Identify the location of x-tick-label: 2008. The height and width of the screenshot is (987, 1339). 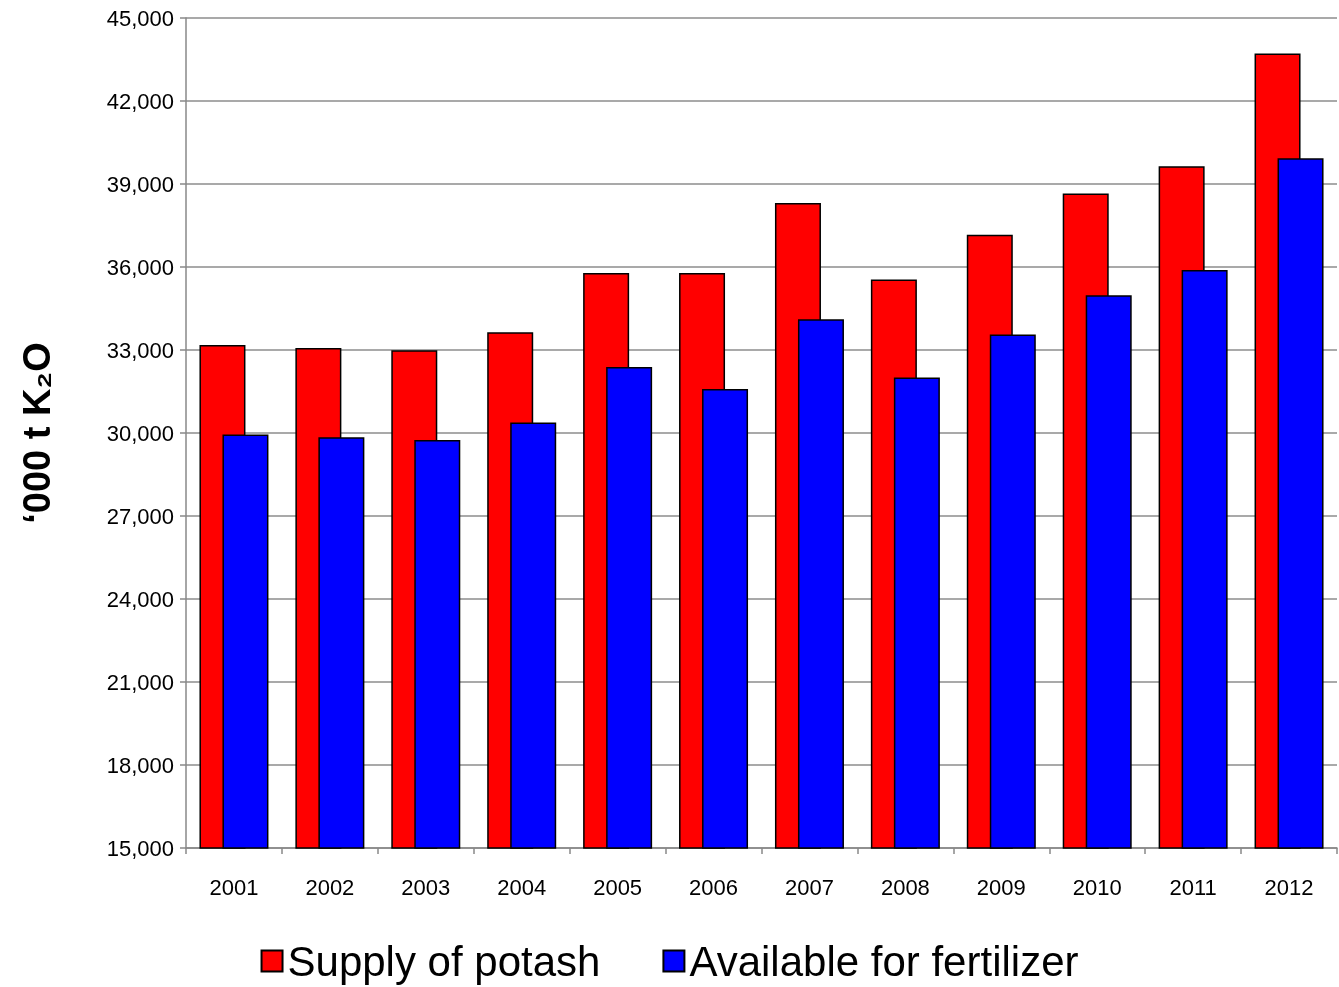
(905, 887).